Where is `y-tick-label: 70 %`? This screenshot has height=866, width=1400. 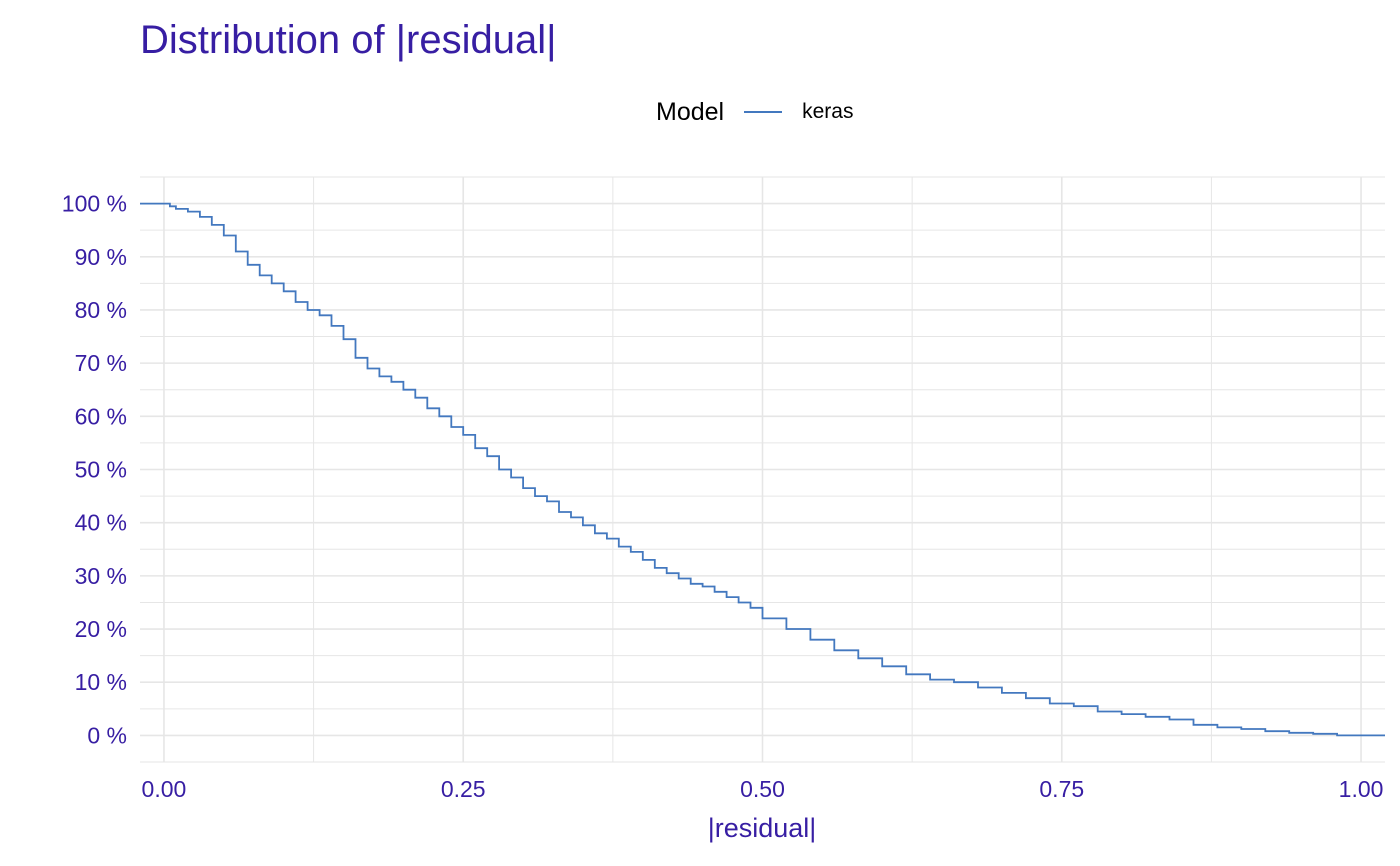
y-tick-label: 70 % is located at coordinates (101, 363).